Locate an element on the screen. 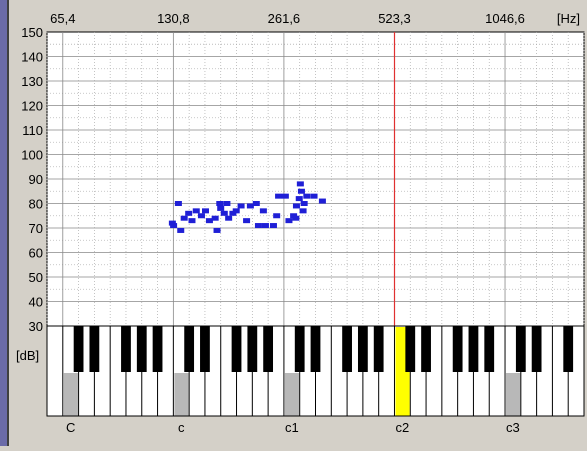 Image resolution: width=587 pixels, height=451 pixels. octave-label: c1 is located at coordinates (292, 427).